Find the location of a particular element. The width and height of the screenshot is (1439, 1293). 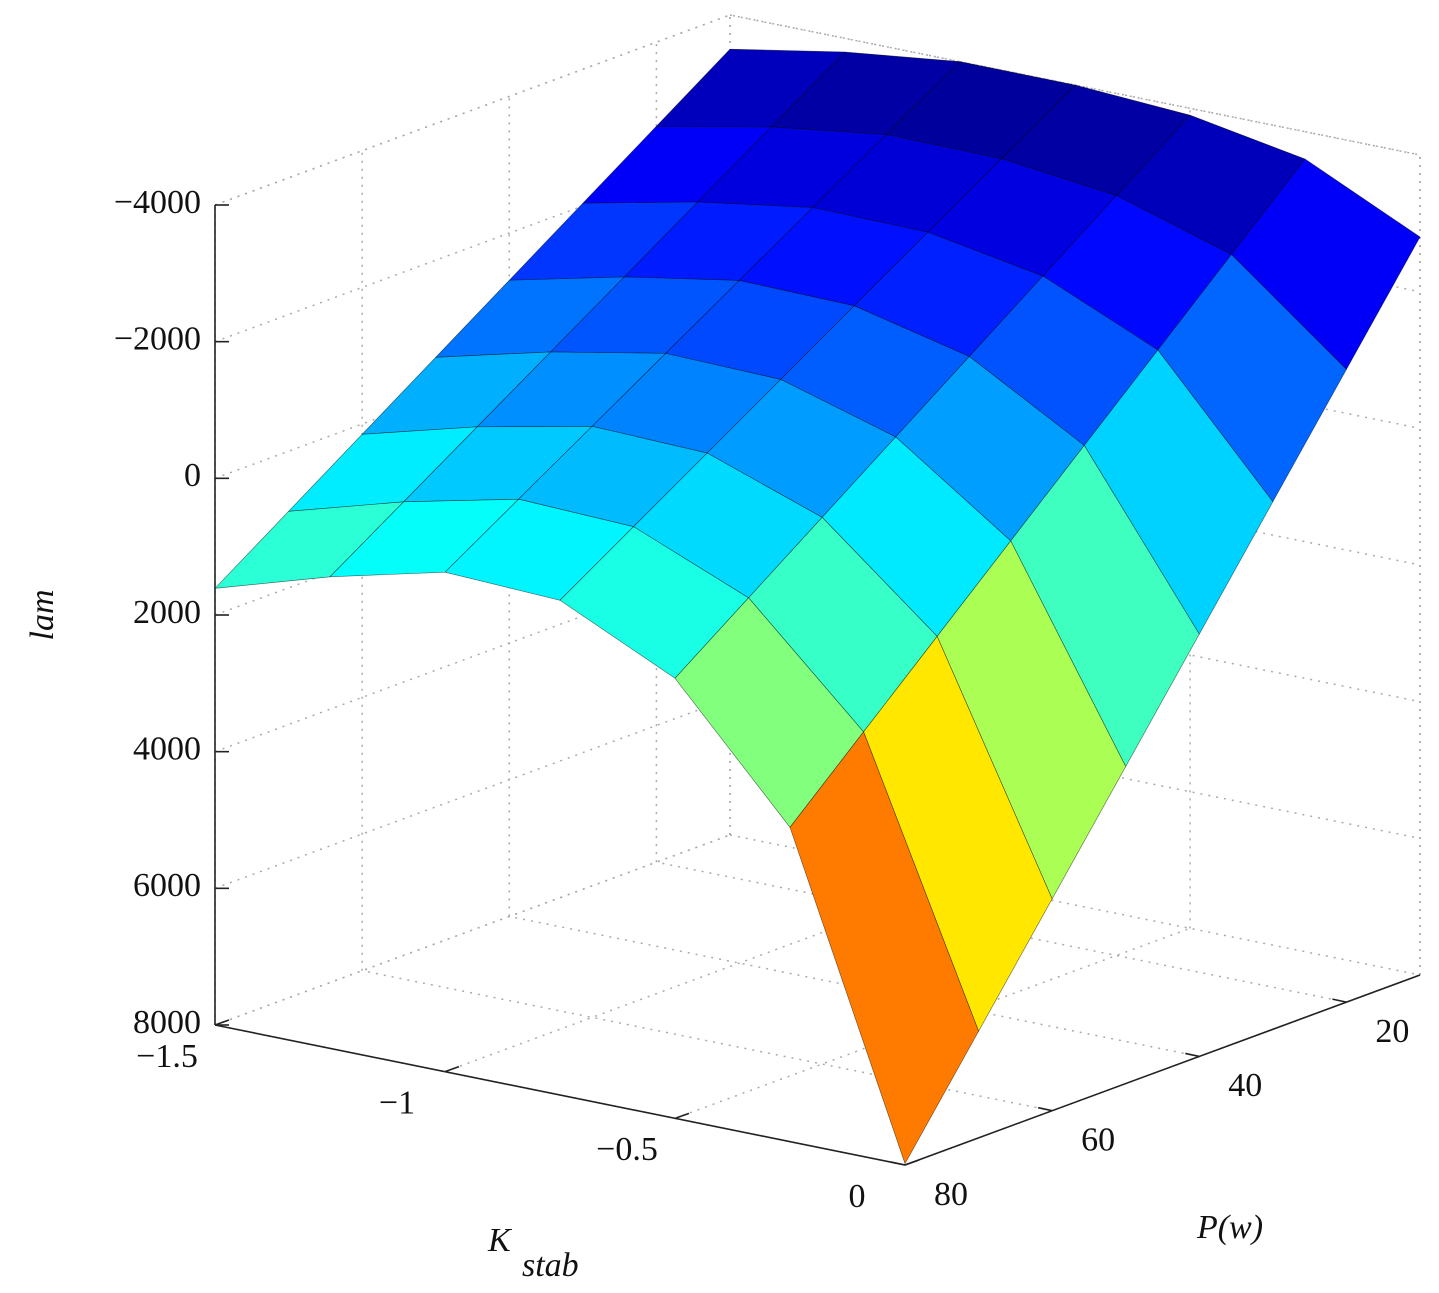

y-tick-label: 80 is located at coordinates (951, 1194).